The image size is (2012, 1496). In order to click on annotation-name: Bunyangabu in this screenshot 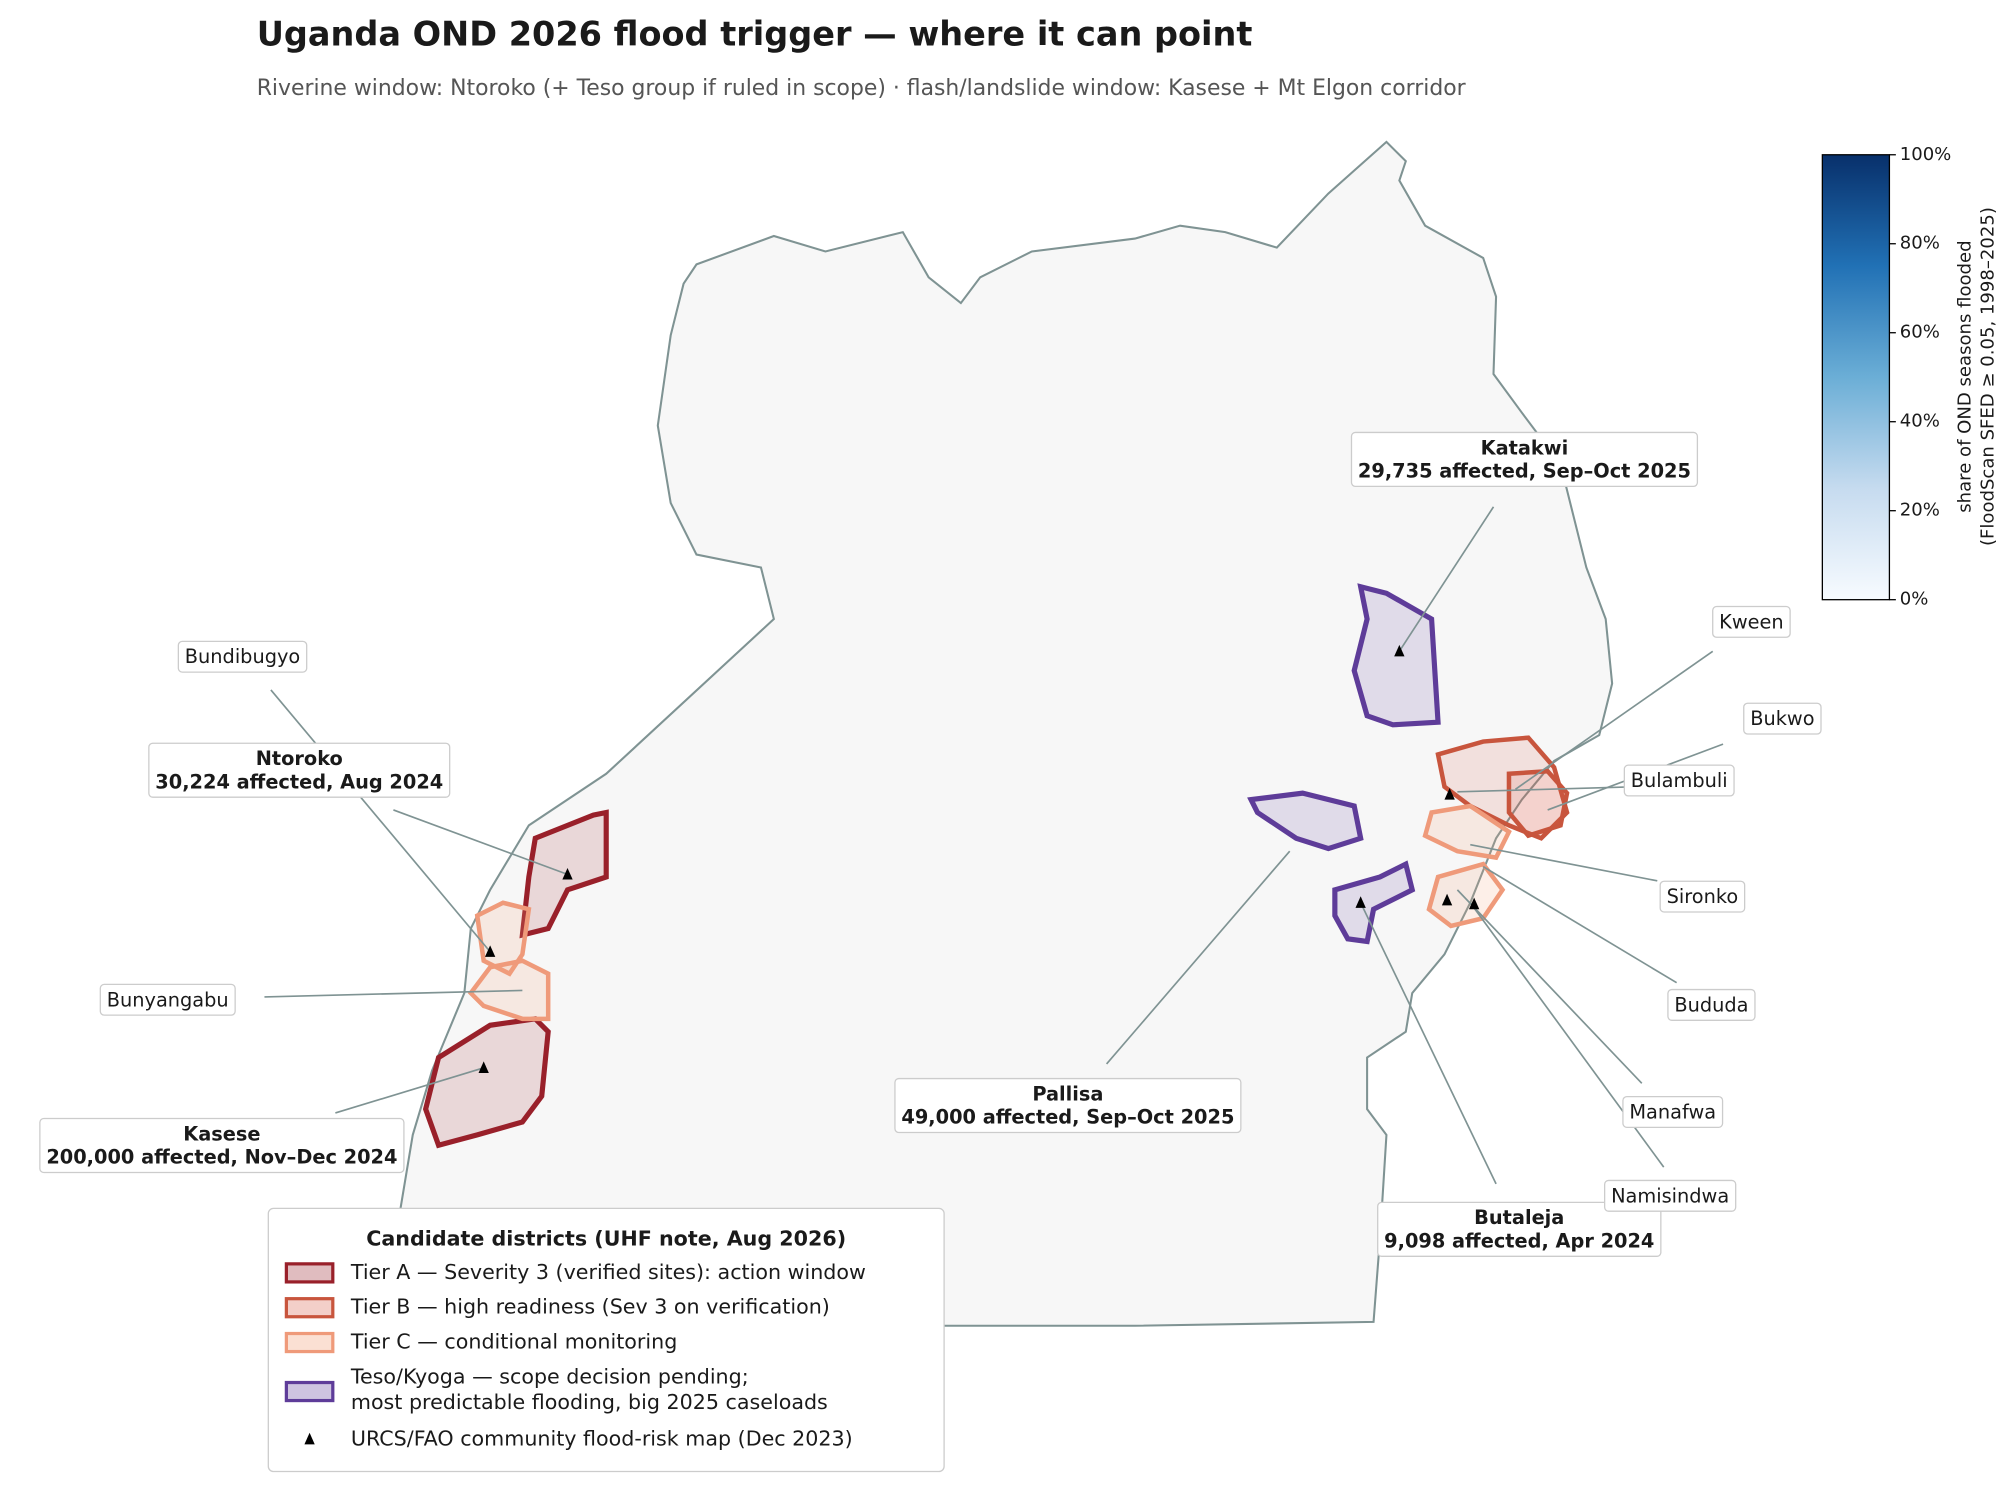, I will do `click(168, 999)`.